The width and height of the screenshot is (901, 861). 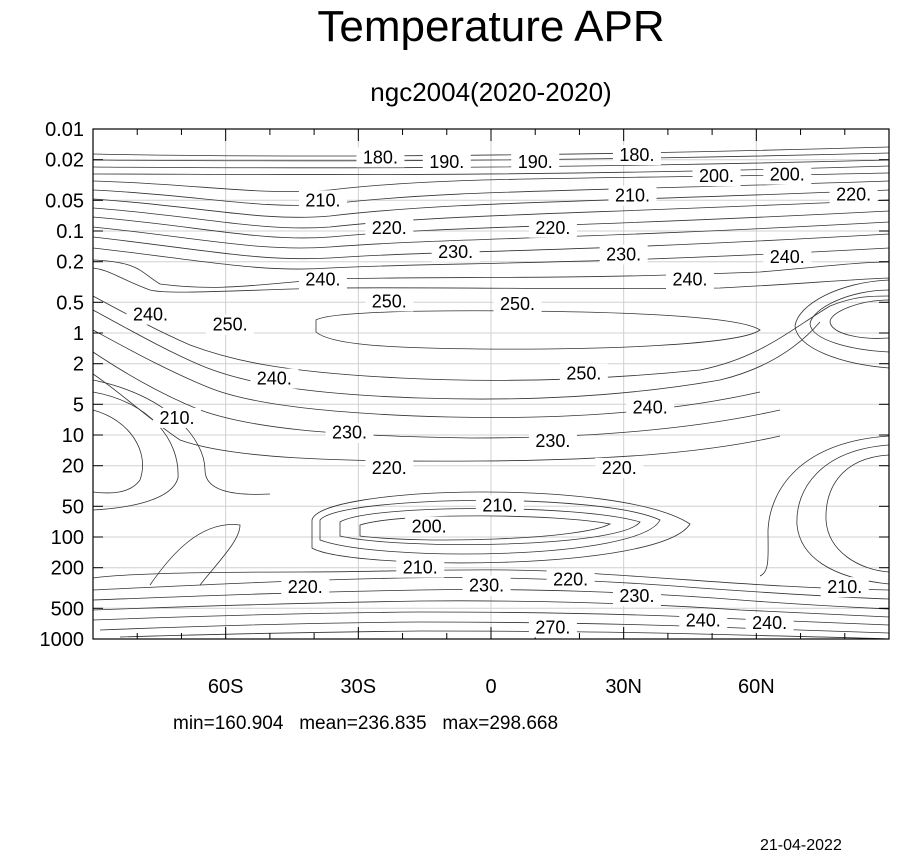 What do you see at coordinates (64, 130) in the screenshot?
I see `y-tick-label: 0.01` at bounding box center [64, 130].